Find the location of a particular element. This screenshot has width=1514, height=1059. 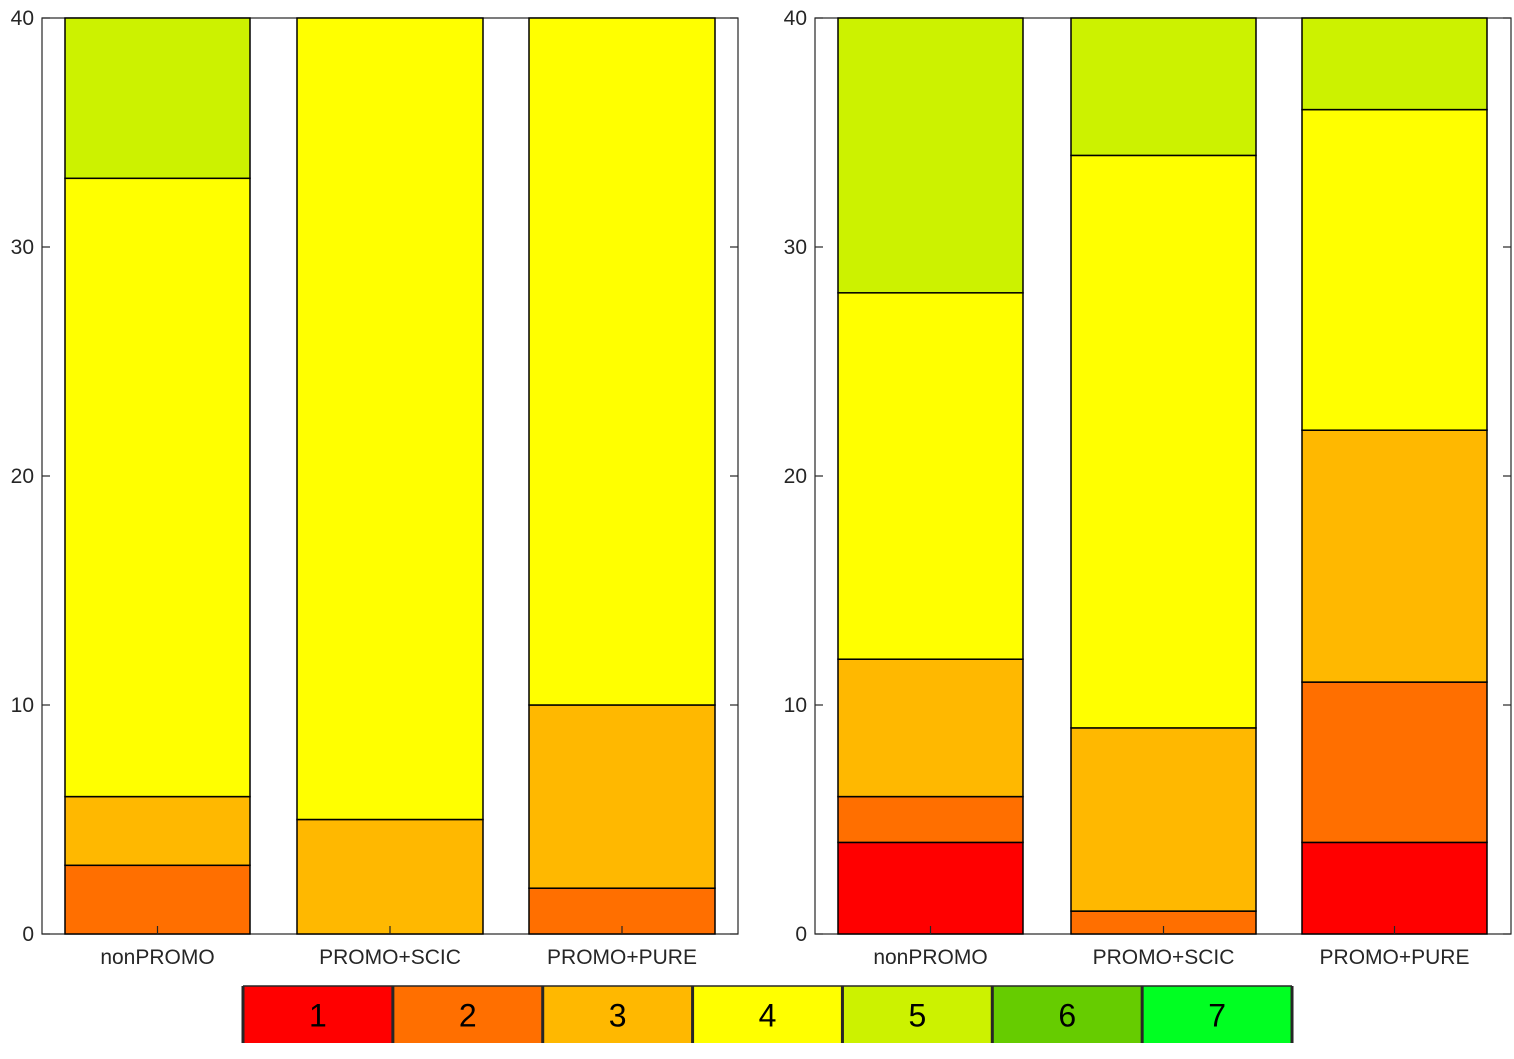

legend-label-1: 1 is located at coordinates (318, 1016).